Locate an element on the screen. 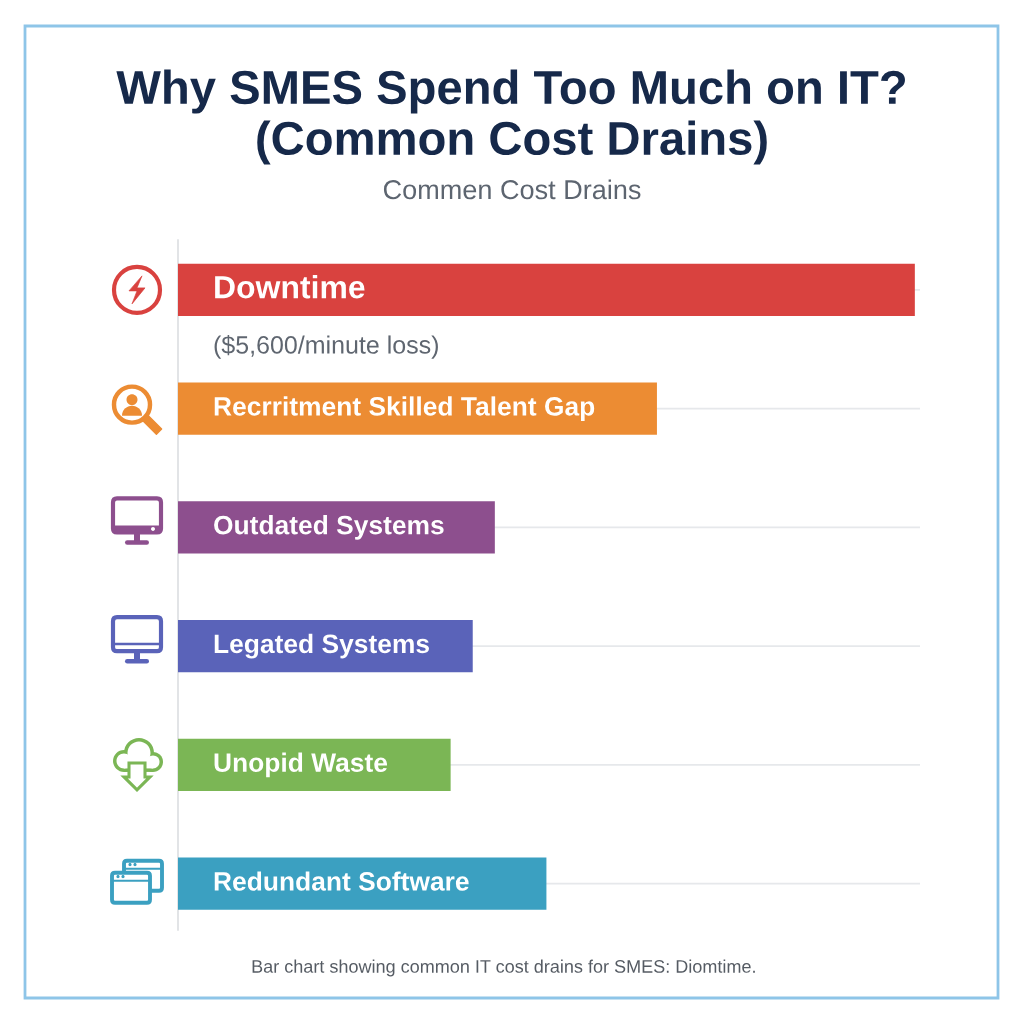 This screenshot has height=1024, width=1024. y-tick-label: Redundant Software is located at coordinates (341, 881).